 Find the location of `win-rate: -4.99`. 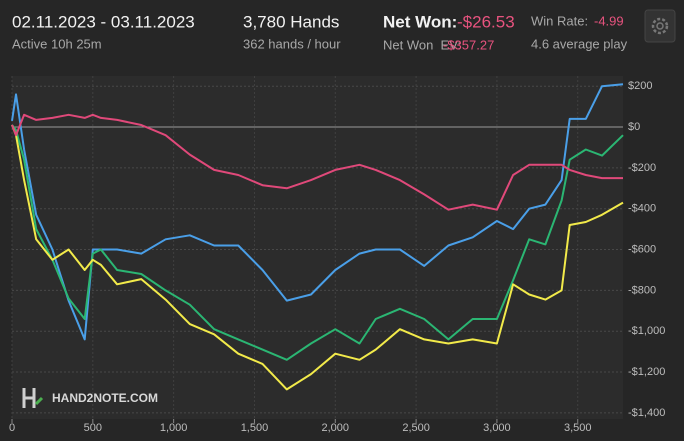

win-rate: -4.99 is located at coordinates (609, 20).